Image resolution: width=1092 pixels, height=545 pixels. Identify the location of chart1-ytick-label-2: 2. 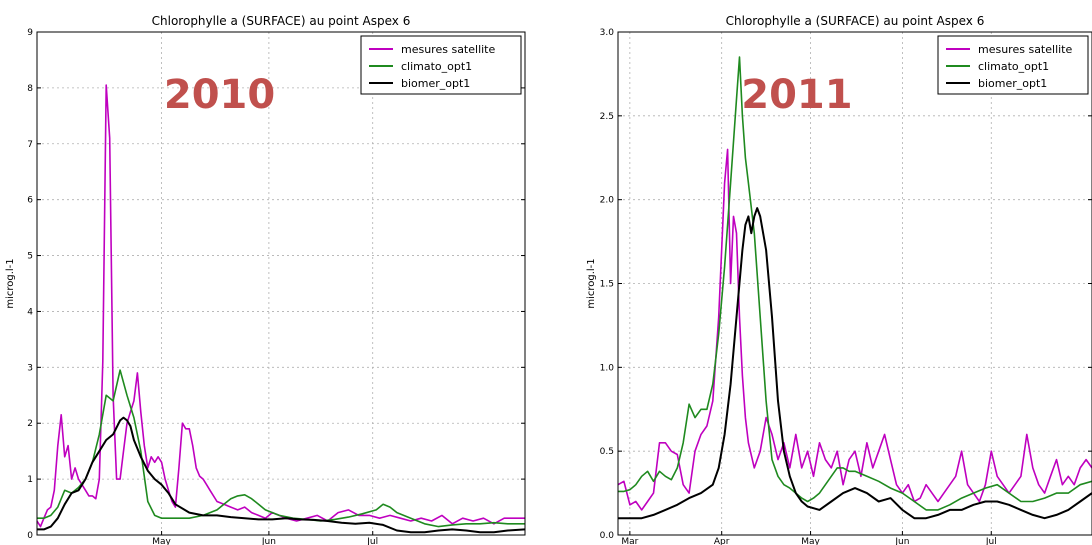
(30, 424).